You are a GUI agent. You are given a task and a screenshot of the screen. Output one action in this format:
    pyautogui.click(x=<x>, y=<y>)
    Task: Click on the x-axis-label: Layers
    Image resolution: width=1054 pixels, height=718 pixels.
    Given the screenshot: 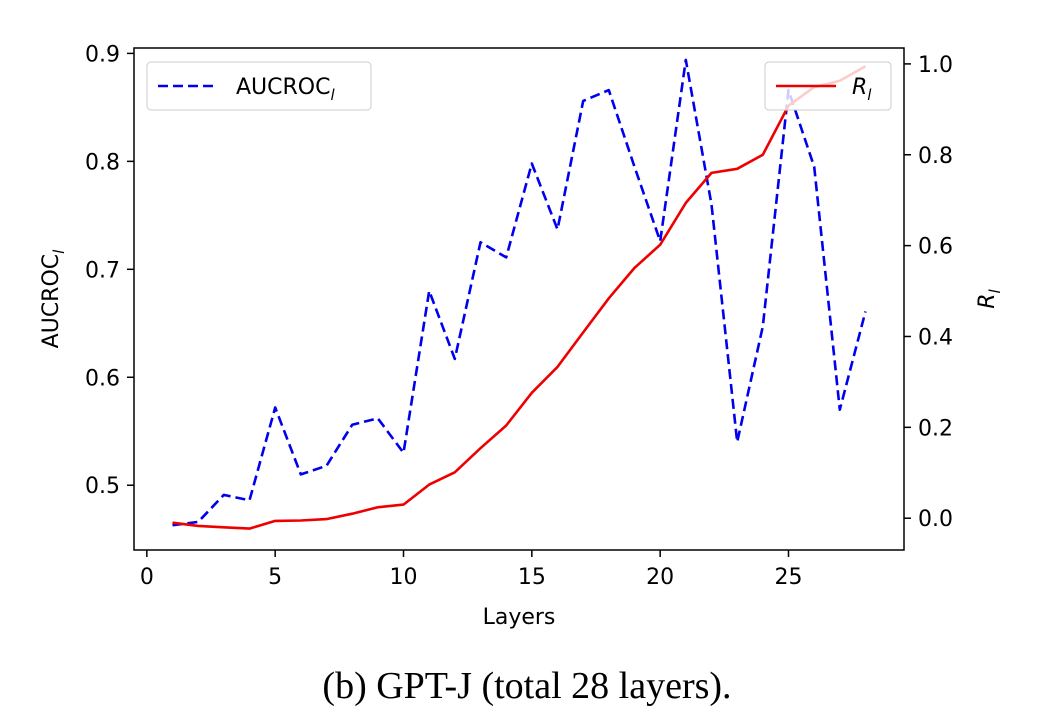 What is the action you would take?
    pyautogui.click(x=519, y=617)
    